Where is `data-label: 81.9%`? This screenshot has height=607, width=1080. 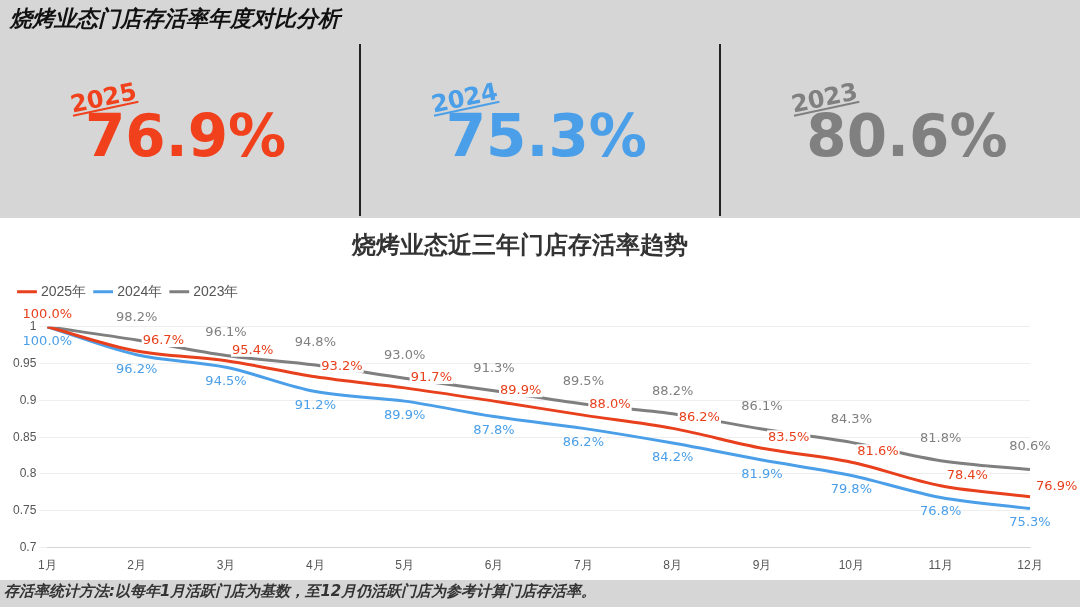
data-label: 81.9% is located at coordinates (762, 473).